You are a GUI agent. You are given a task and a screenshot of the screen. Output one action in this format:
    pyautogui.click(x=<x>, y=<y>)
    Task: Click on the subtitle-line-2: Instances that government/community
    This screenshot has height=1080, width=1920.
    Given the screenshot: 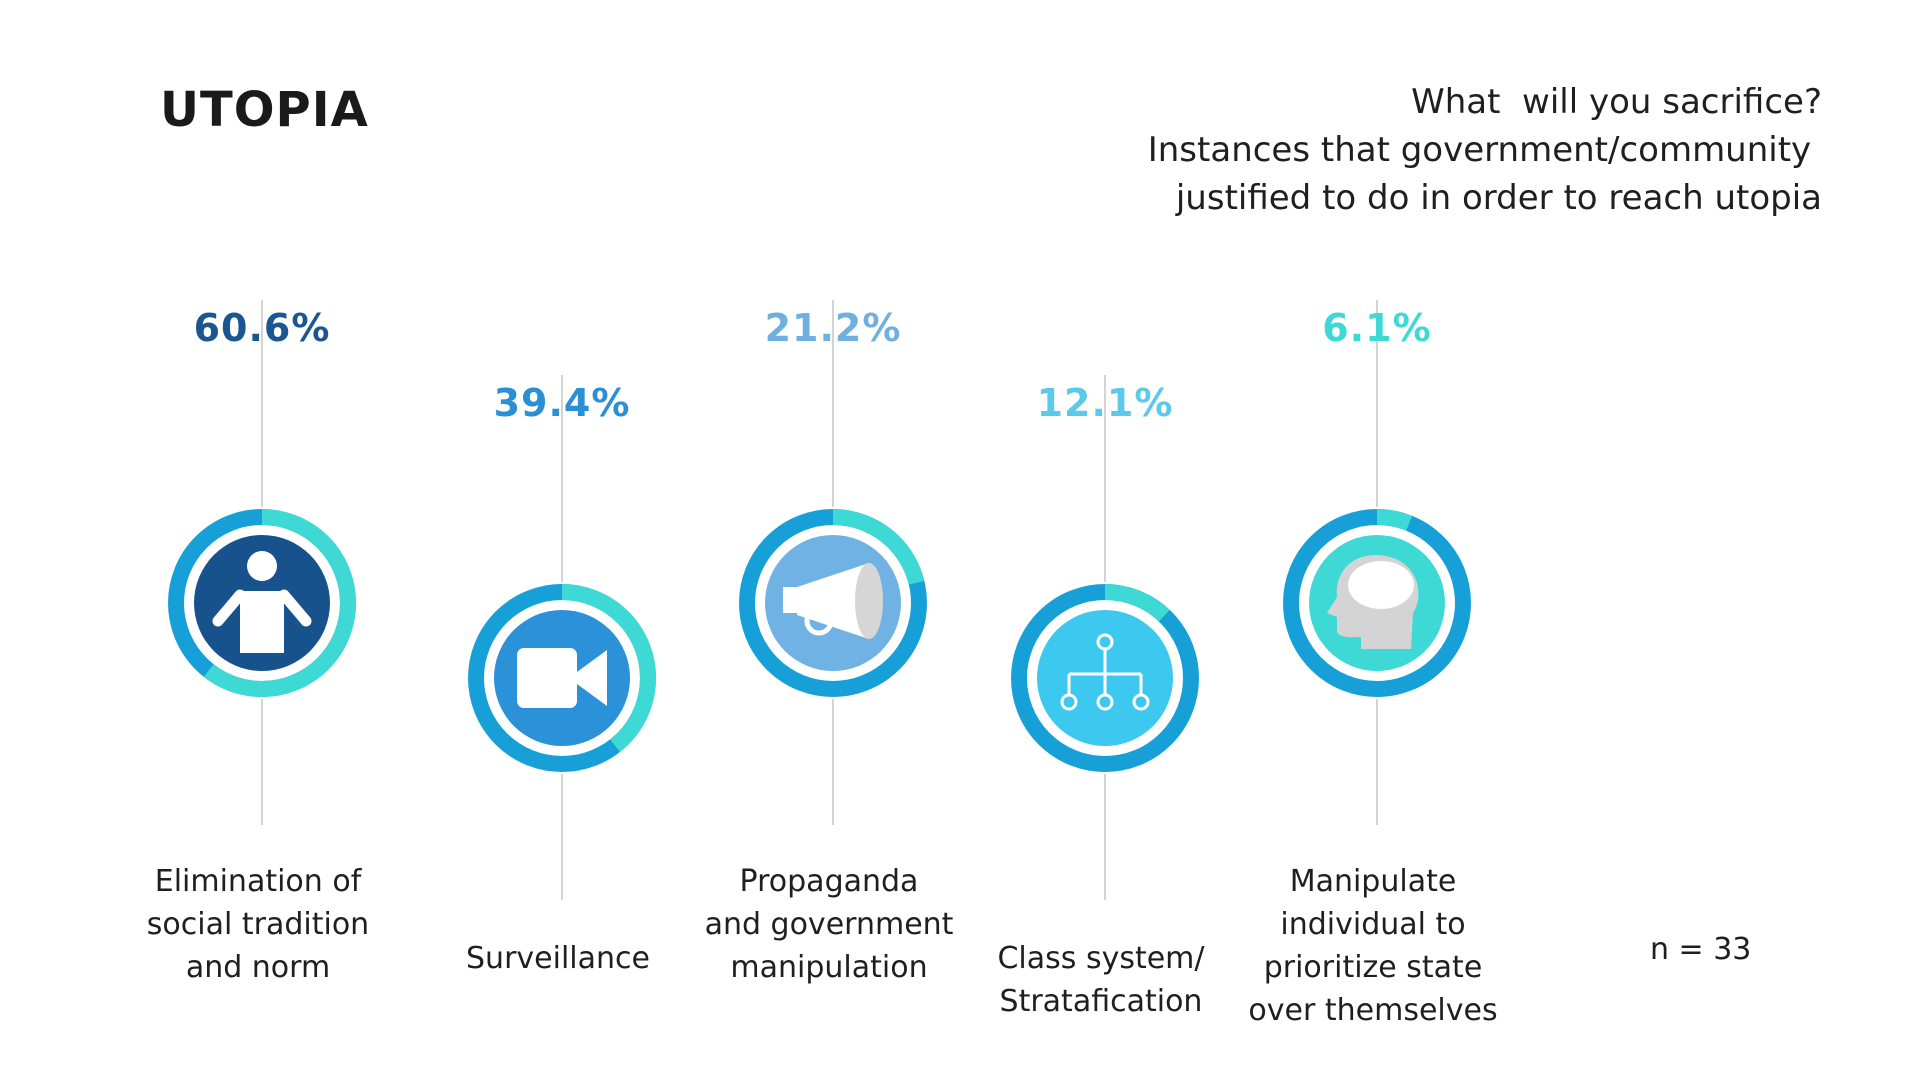 What is the action you would take?
    pyautogui.click(x=1484, y=150)
    